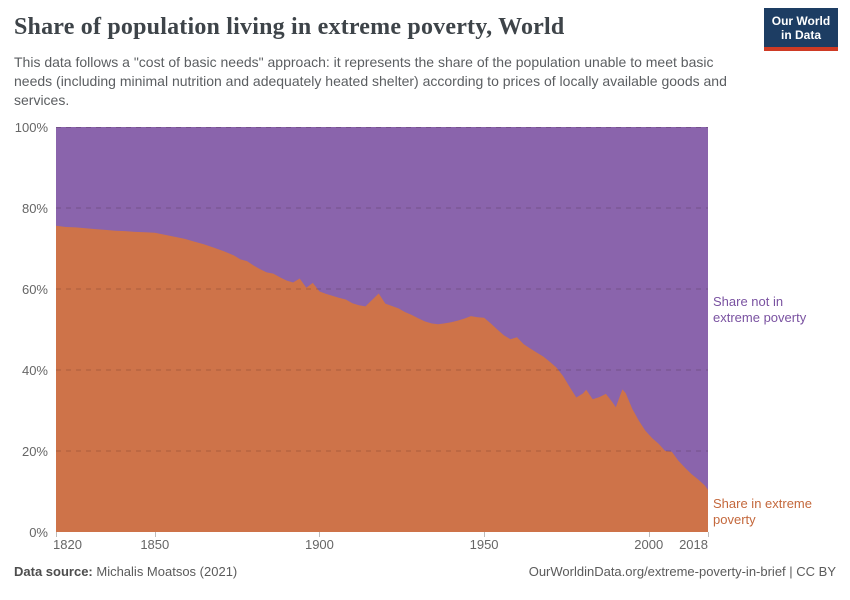  Describe the element at coordinates (155, 544) in the screenshot. I see `x-tick-label: 1850` at that location.